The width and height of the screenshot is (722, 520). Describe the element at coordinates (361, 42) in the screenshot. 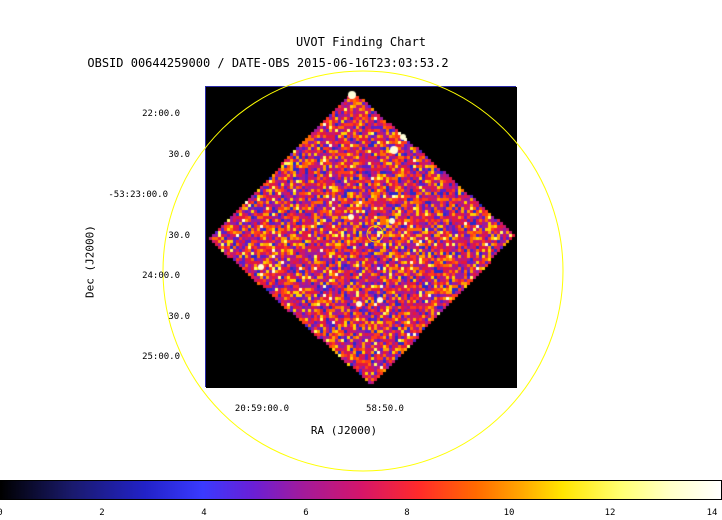

I see `chart-title: UVOT Finding Chart` at that location.